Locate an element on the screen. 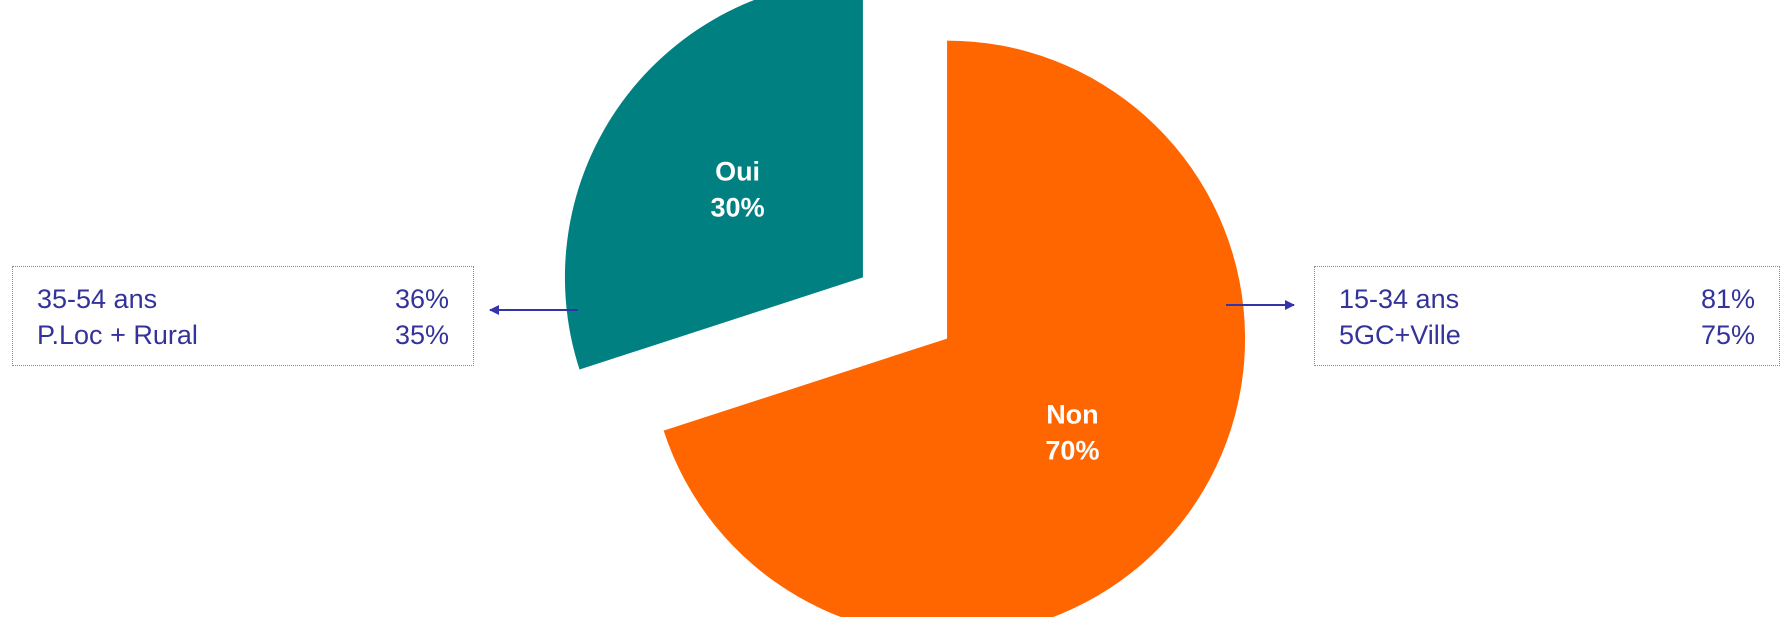  oui-annotation-box: 35-54 ans 36% P.Loc + Rural 35% is located at coordinates (243, 316).